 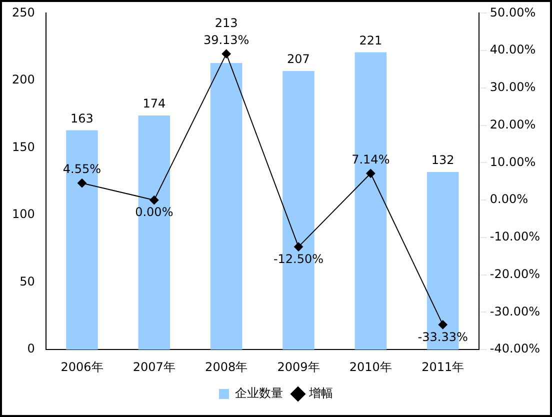 I want to click on y-tick-label: 150, so click(x=23, y=147).